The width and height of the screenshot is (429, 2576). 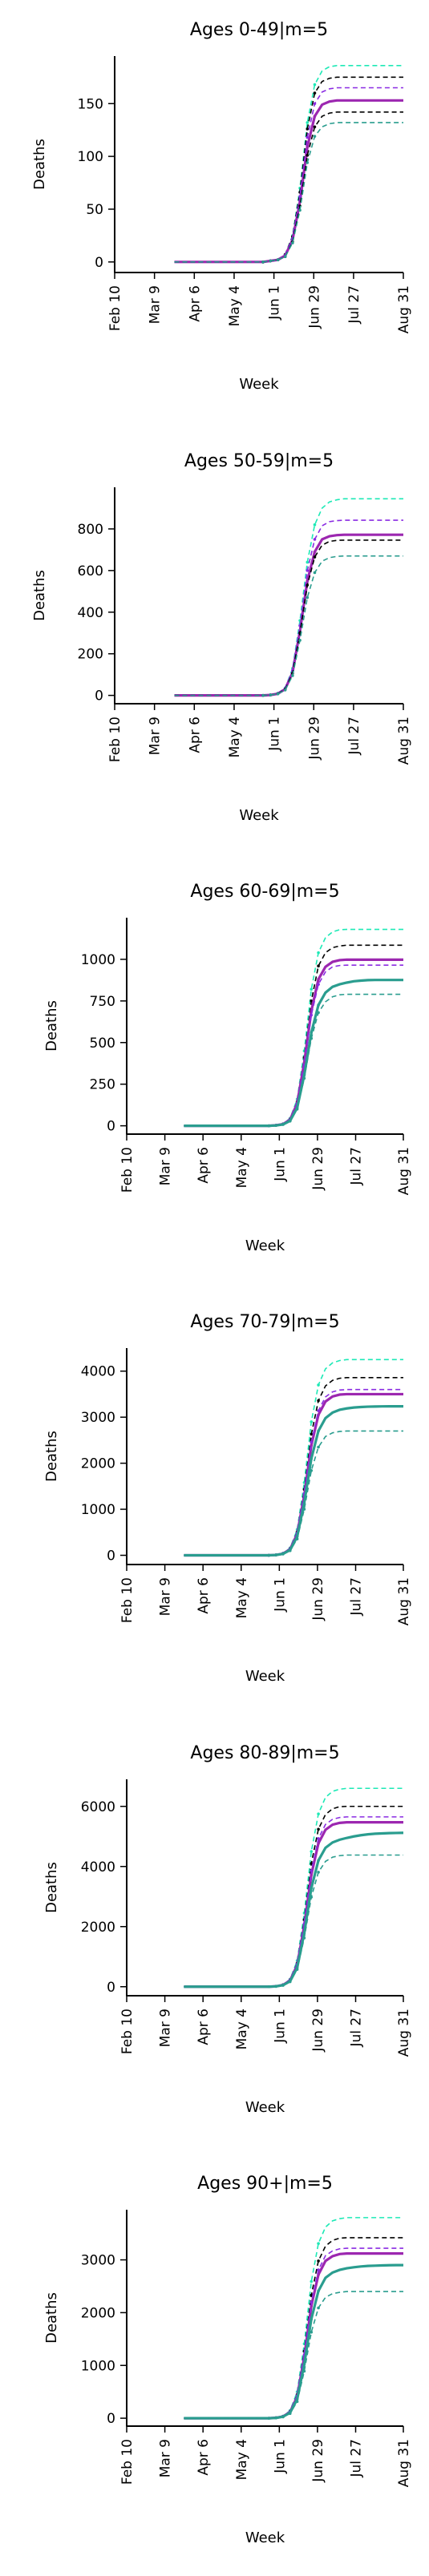 What do you see at coordinates (102, 1044) in the screenshot?
I see `y-tick-label: 500` at bounding box center [102, 1044].